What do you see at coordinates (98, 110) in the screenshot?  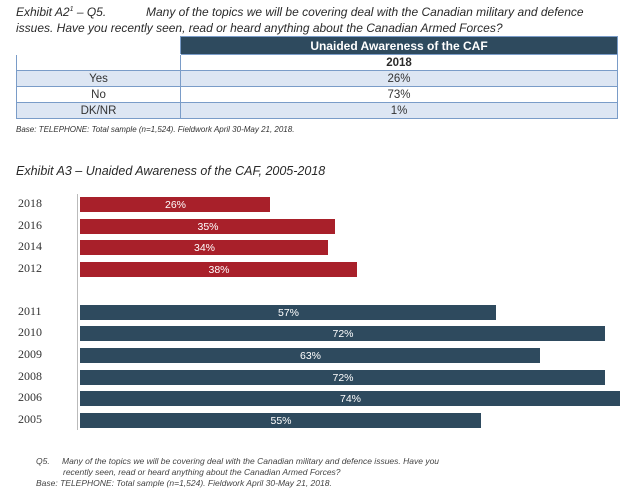 I see `row-label: DK/NR` at bounding box center [98, 110].